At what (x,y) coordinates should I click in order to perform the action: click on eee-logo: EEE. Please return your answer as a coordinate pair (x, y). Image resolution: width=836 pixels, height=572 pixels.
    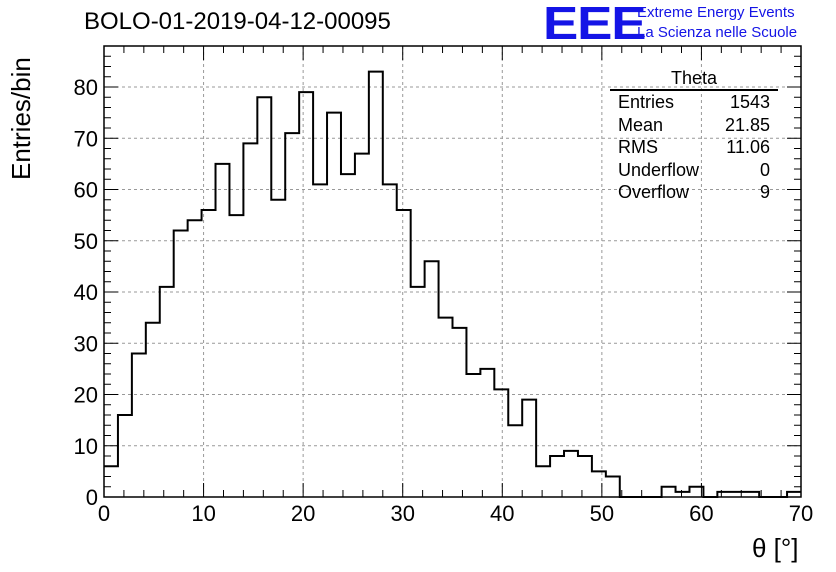
    Looking at the image, I should click on (595, 24).